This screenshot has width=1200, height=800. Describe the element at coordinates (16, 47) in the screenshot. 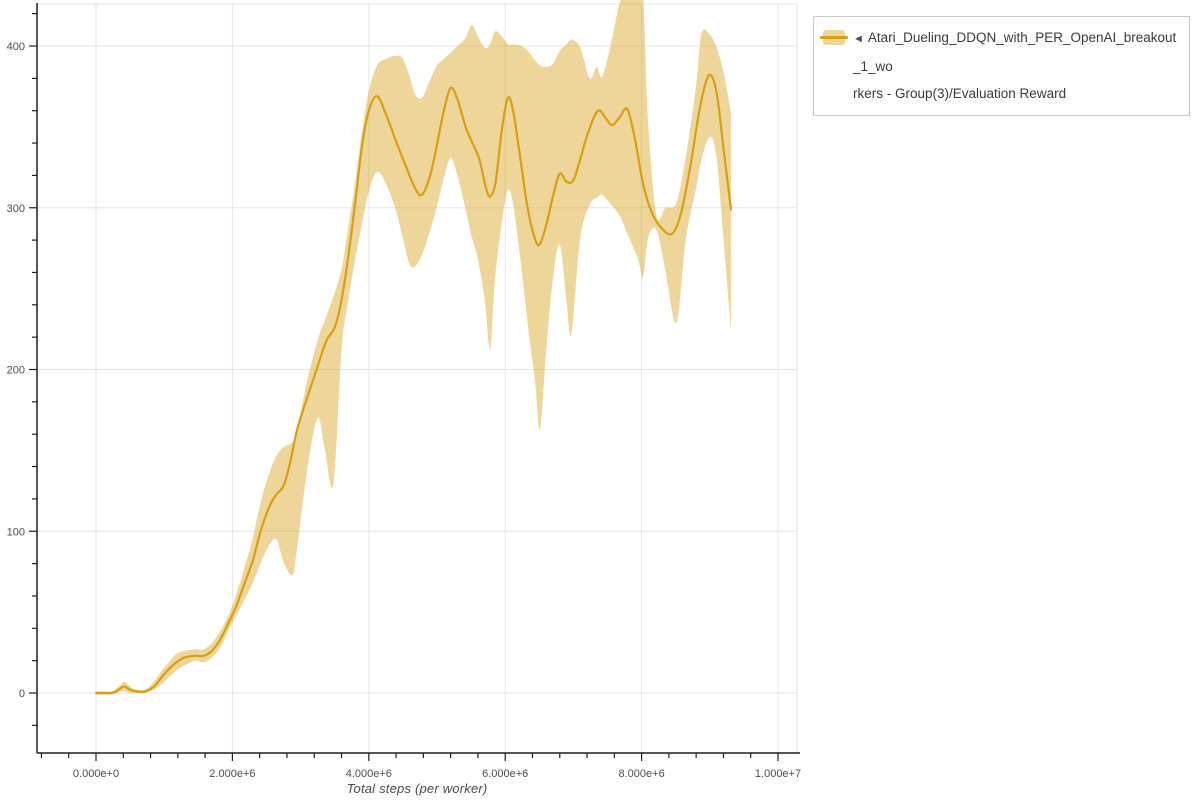

I see `y-tick-label: 400` at that location.